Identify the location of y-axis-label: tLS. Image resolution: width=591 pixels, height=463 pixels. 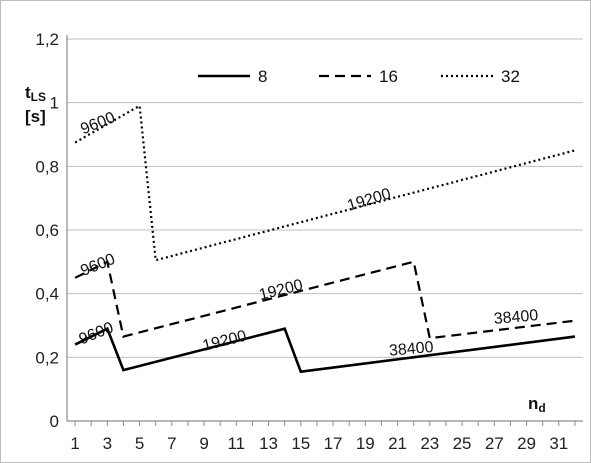
(35, 93).